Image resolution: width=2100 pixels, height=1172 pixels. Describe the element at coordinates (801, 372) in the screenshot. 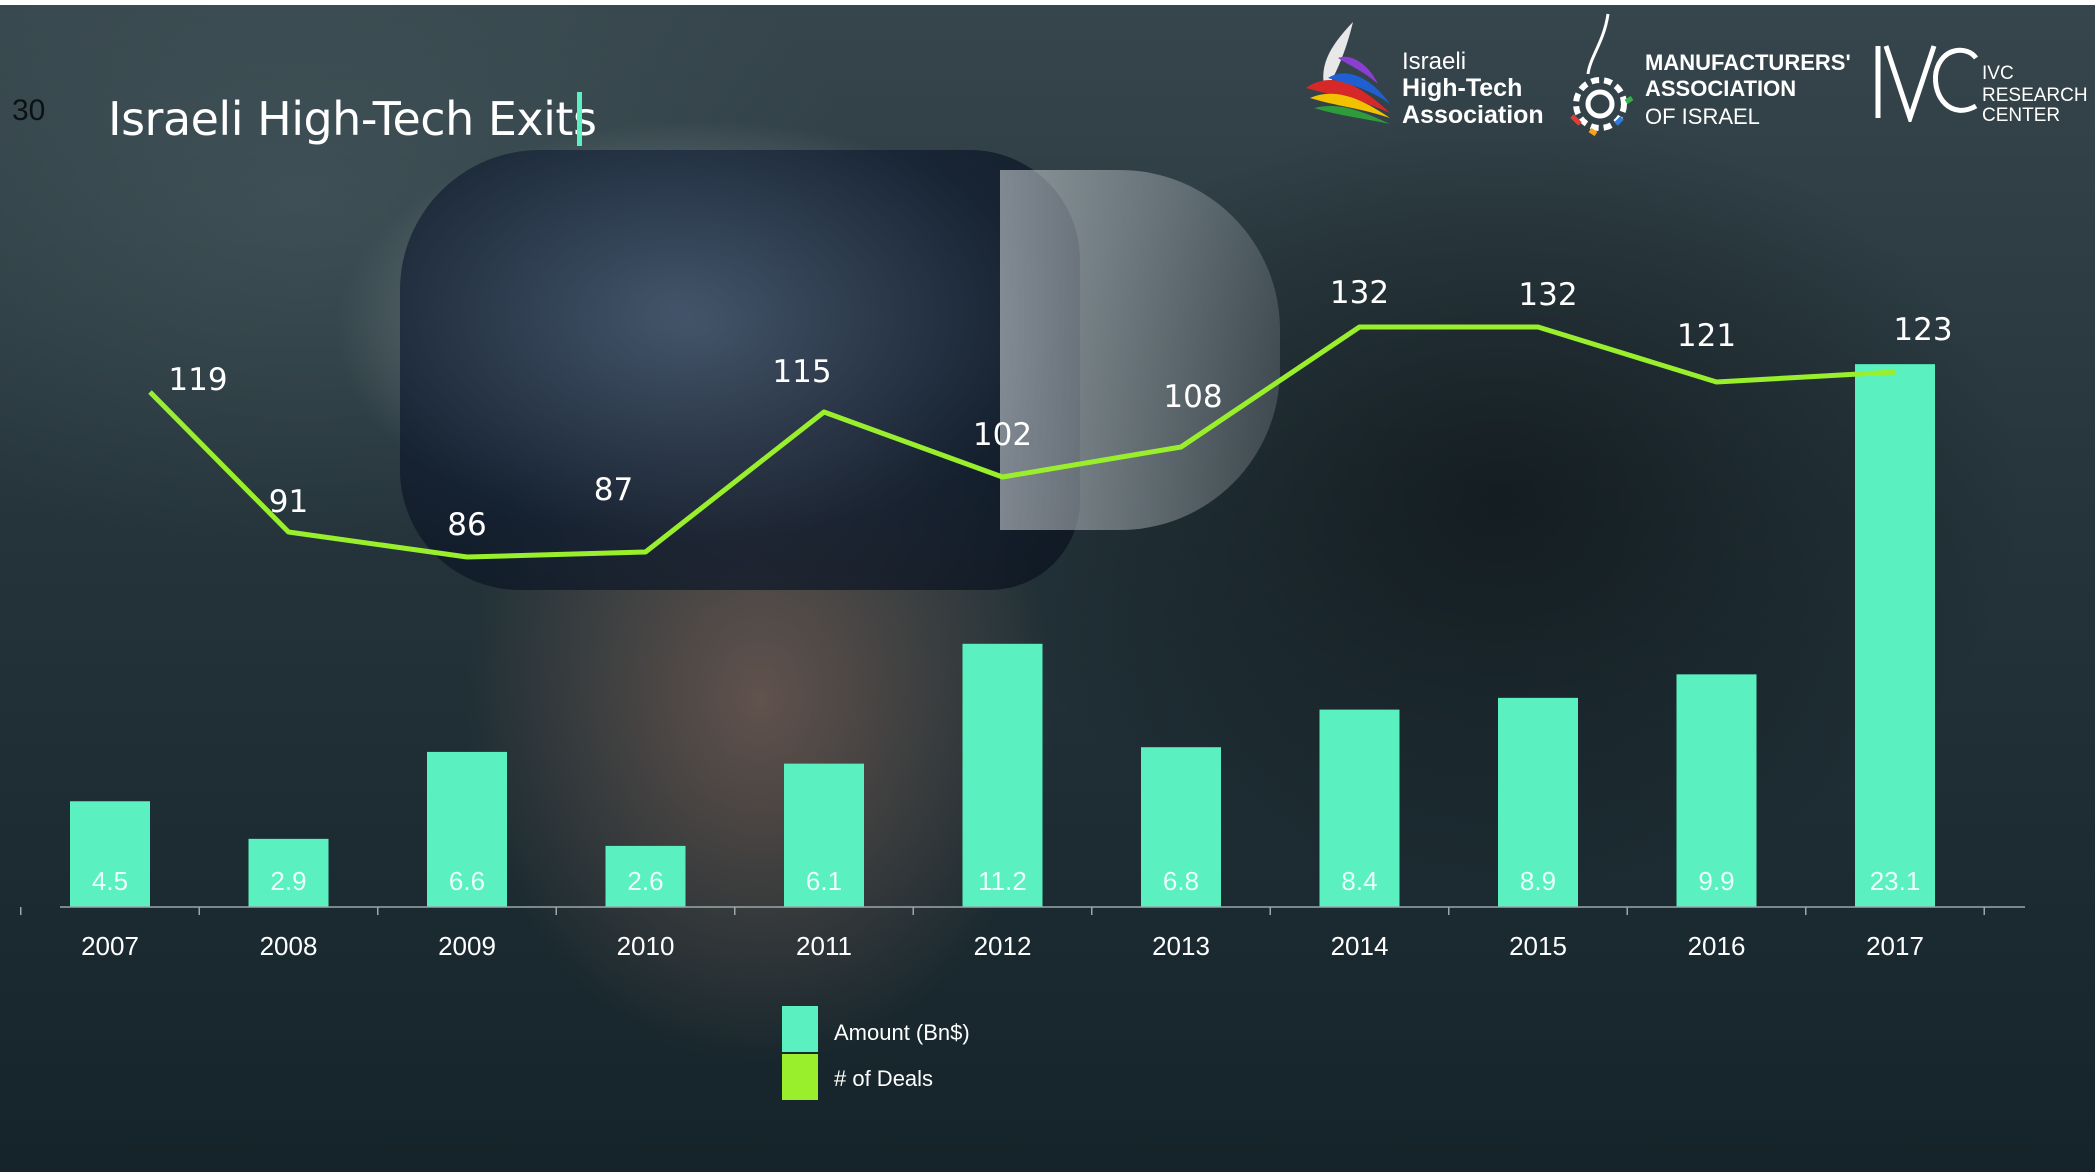

I see `deals-value-label: 115` at that location.